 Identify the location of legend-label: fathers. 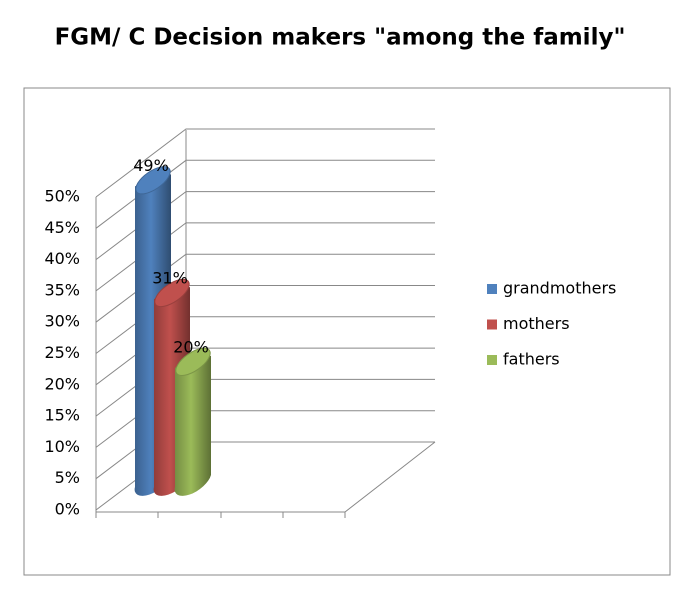
(531, 359).